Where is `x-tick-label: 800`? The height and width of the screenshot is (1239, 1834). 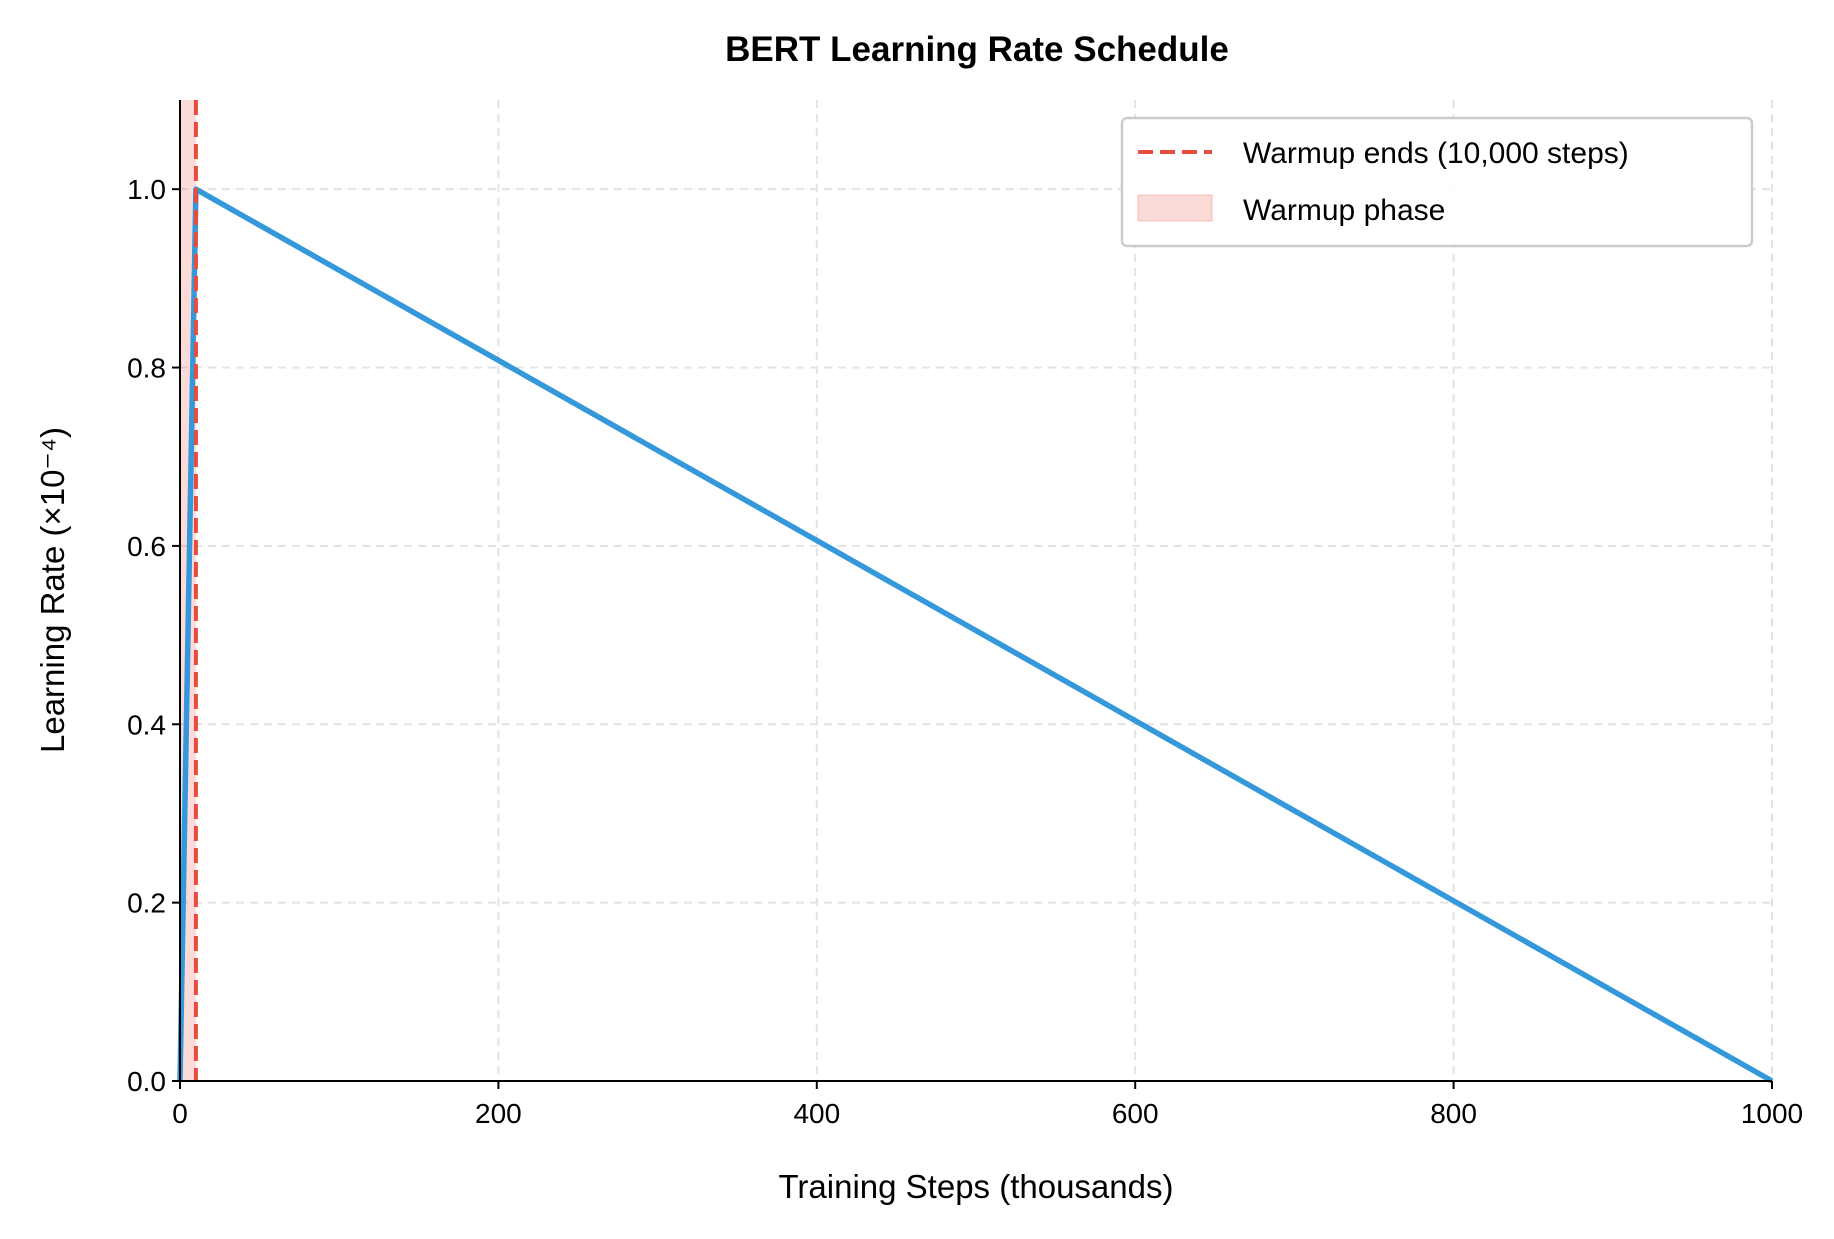 x-tick-label: 800 is located at coordinates (1453, 1113).